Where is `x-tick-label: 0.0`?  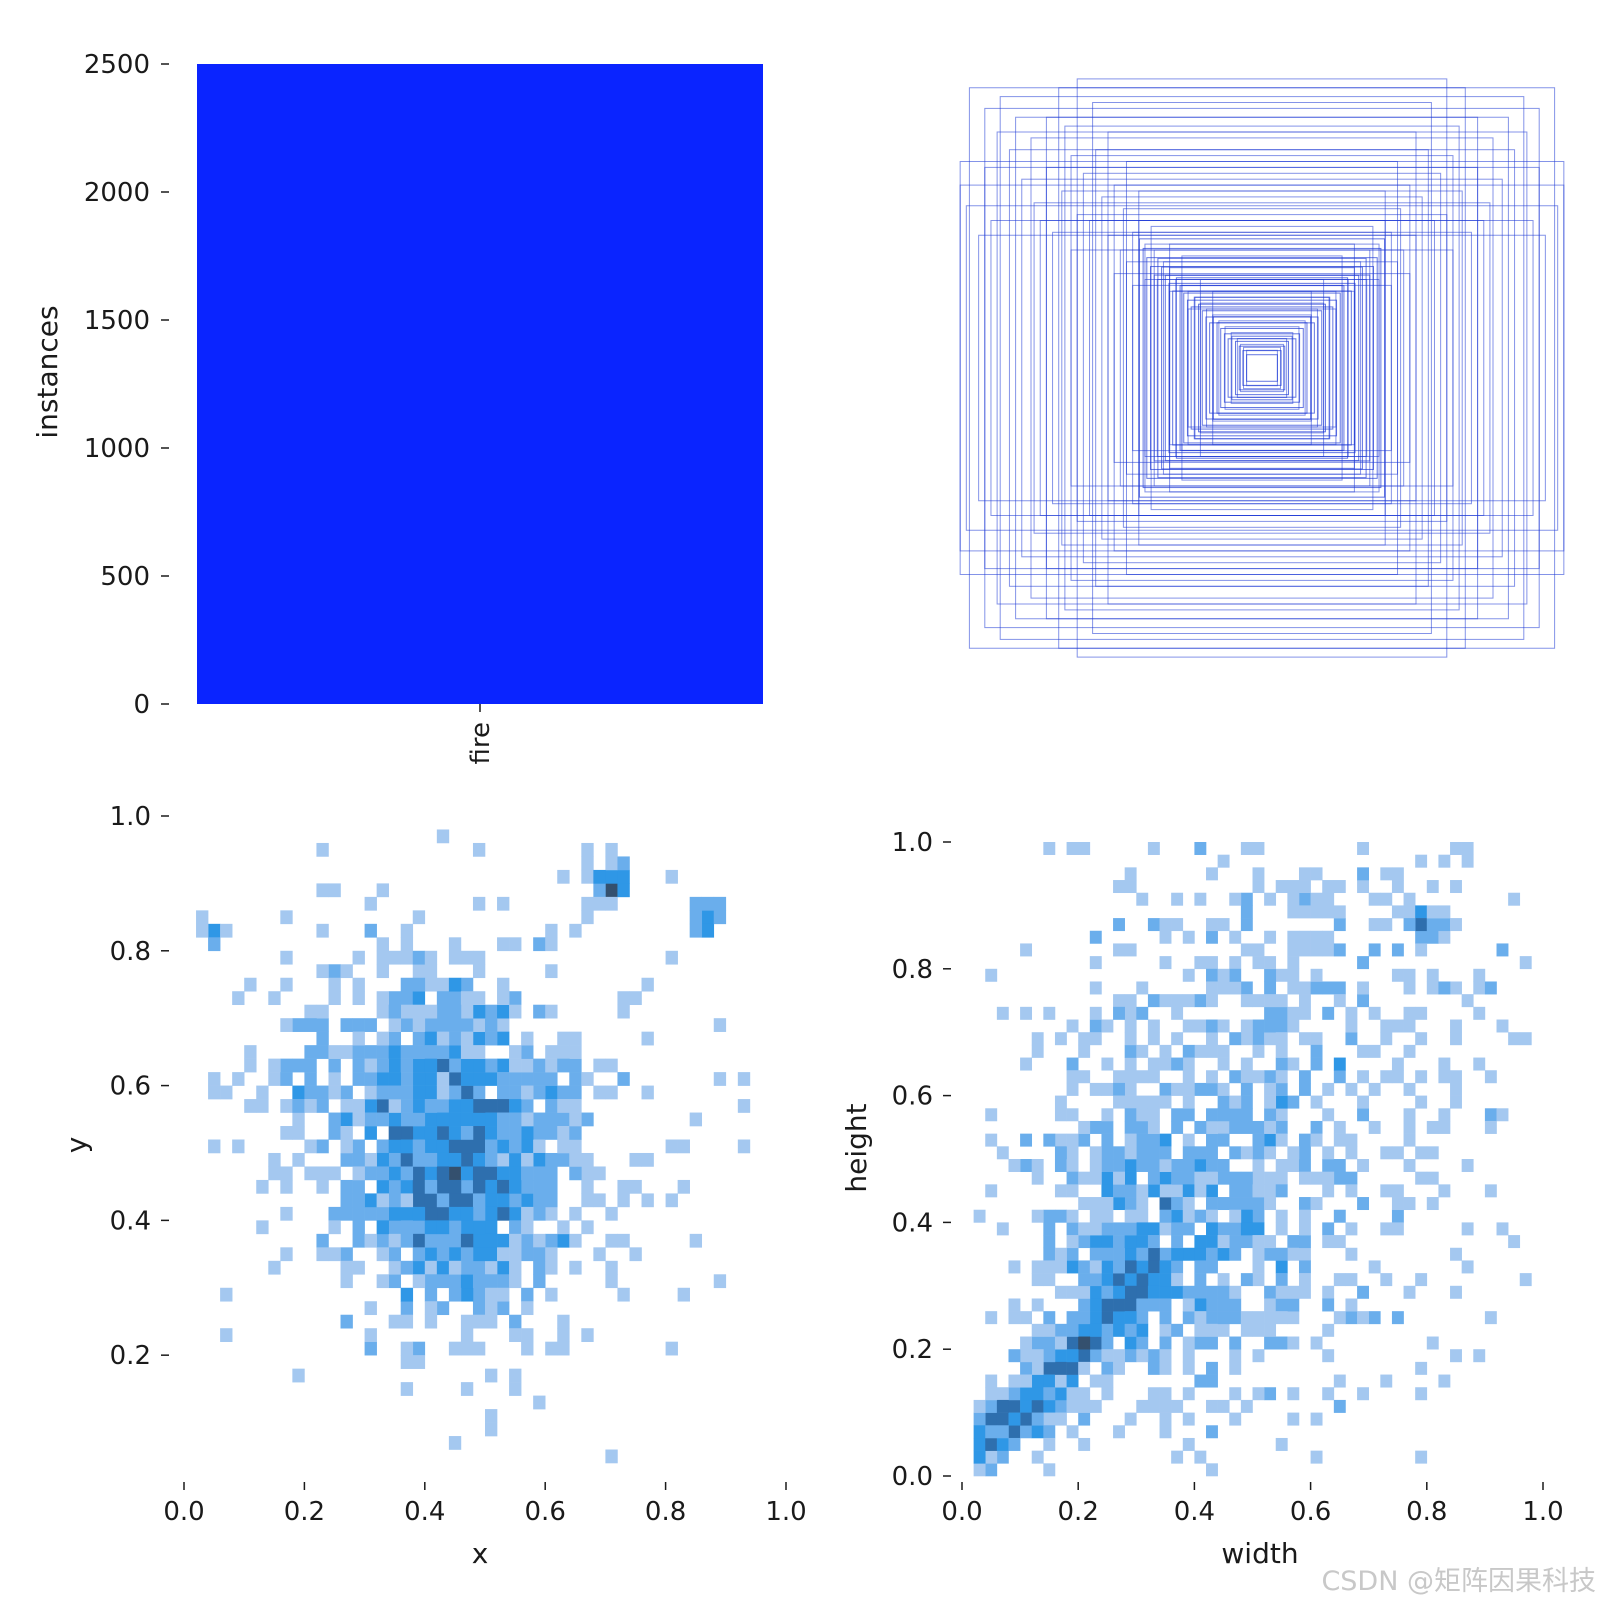 x-tick-label: 0.0 is located at coordinates (961, 1512).